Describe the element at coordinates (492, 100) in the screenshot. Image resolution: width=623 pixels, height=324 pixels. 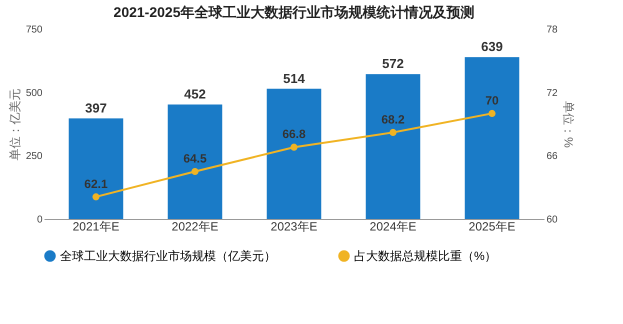
I see `data-label: 70` at that location.